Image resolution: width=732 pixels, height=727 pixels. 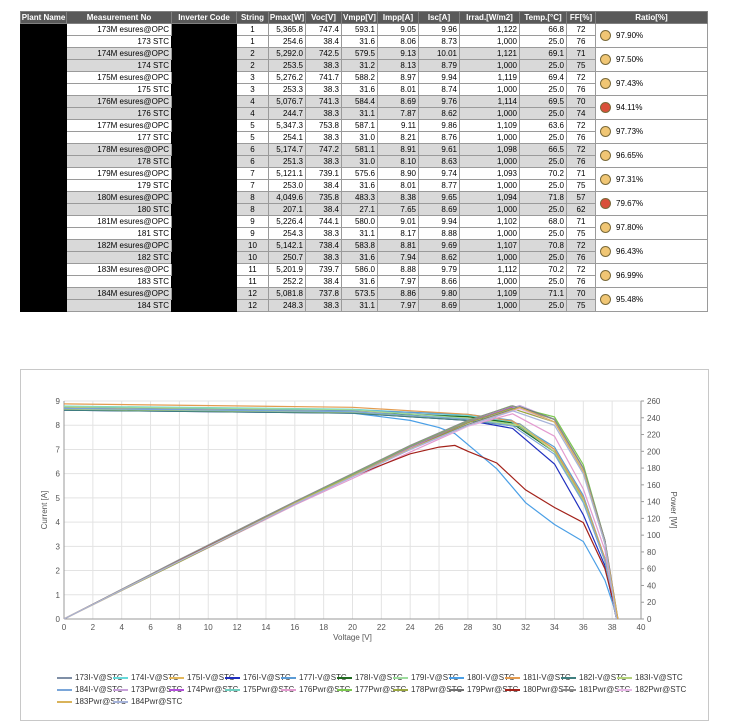 I want to click on table-cell: 70.2, so click(x=543, y=269).